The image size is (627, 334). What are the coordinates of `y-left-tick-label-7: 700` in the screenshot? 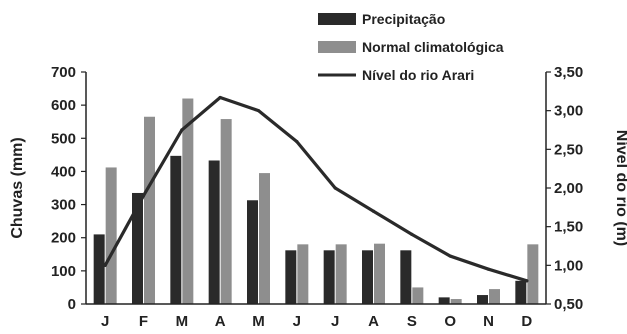 It's located at (63, 72).